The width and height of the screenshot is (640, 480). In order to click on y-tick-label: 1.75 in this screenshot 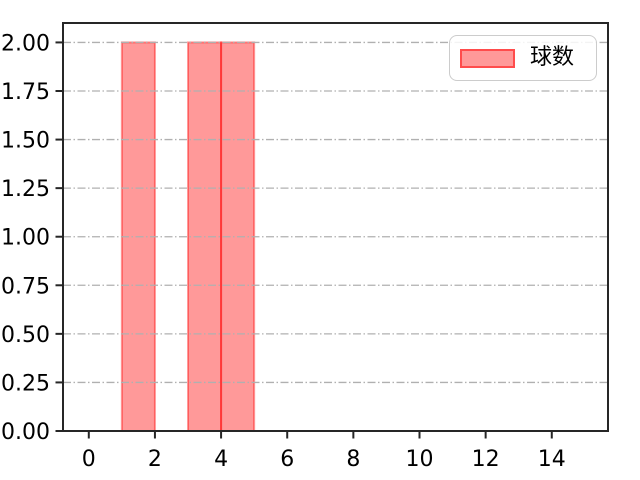, I will do `click(25, 92)`.